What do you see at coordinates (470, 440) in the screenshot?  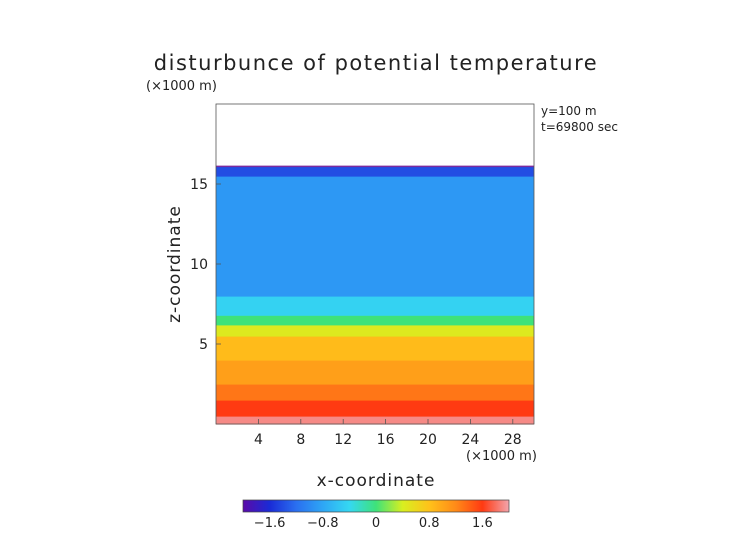 I see `x-tick-label: 24` at bounding box center [470, 440].